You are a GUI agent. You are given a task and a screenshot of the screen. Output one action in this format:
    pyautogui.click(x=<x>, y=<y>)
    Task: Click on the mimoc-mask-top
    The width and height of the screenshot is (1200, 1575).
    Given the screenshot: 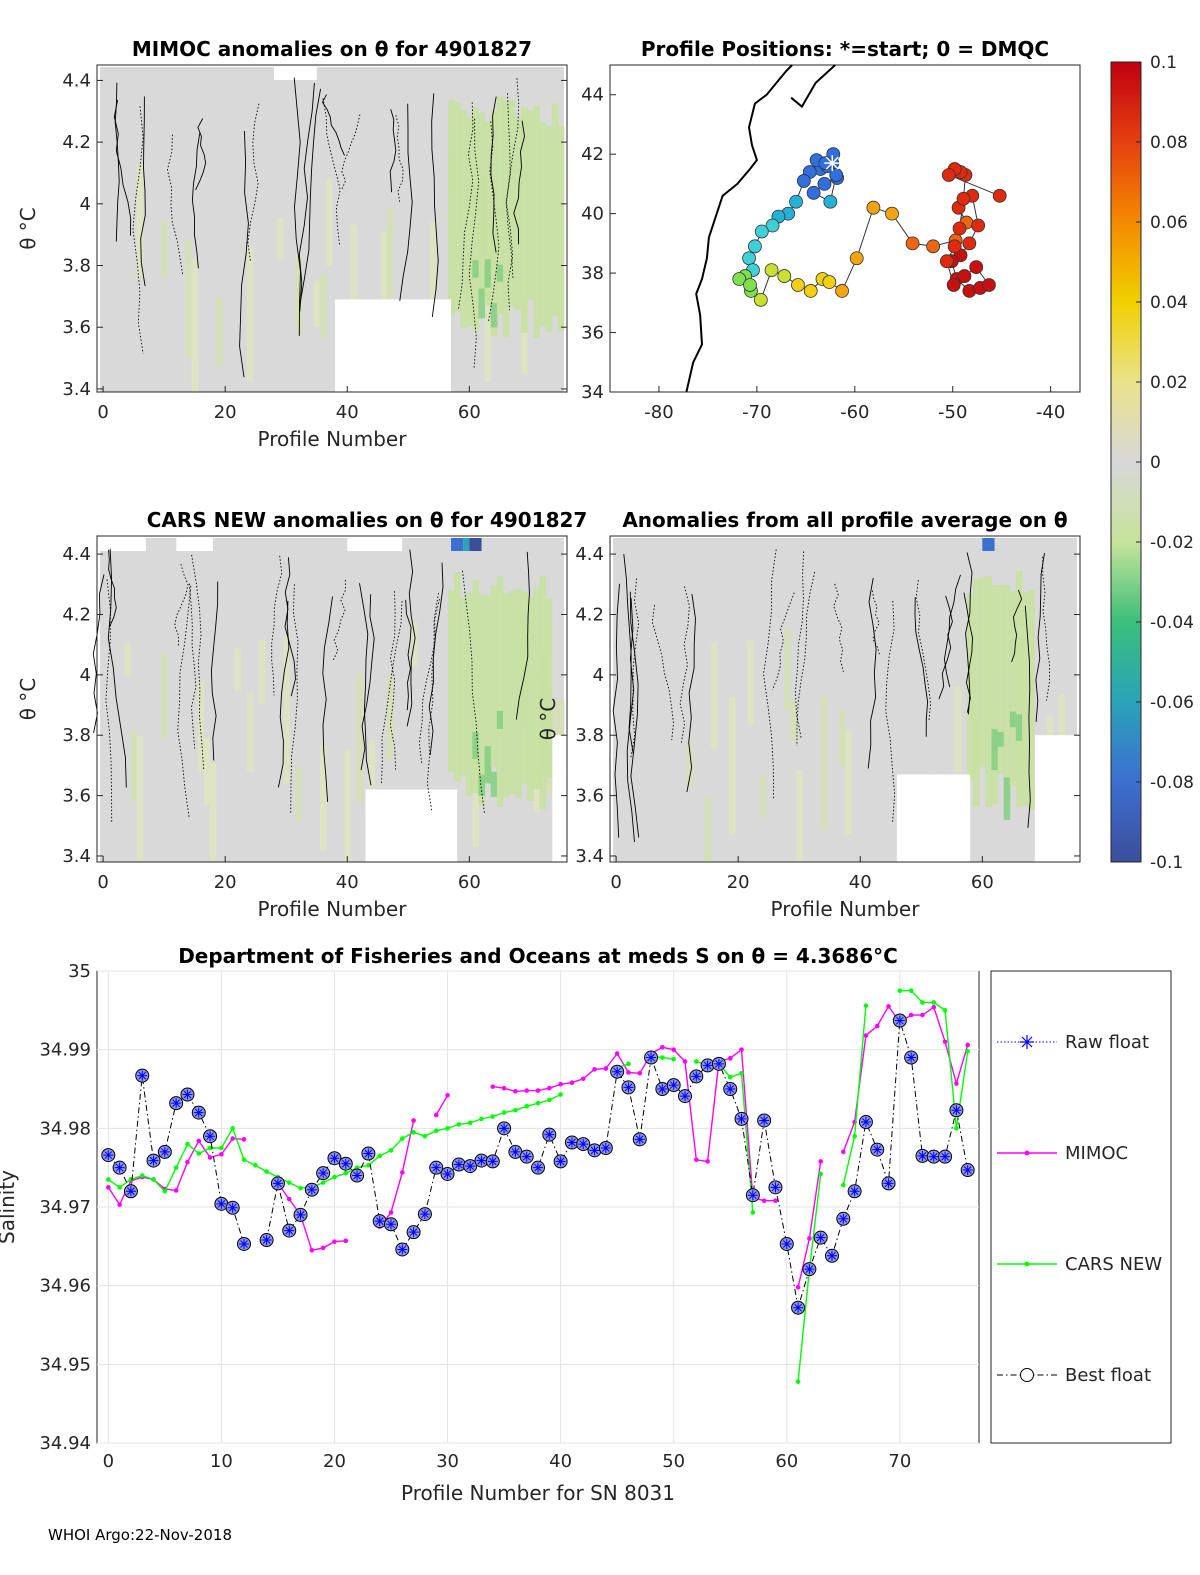 What is the action you would take?
    pyautogui.click(x=295, y=73)
    